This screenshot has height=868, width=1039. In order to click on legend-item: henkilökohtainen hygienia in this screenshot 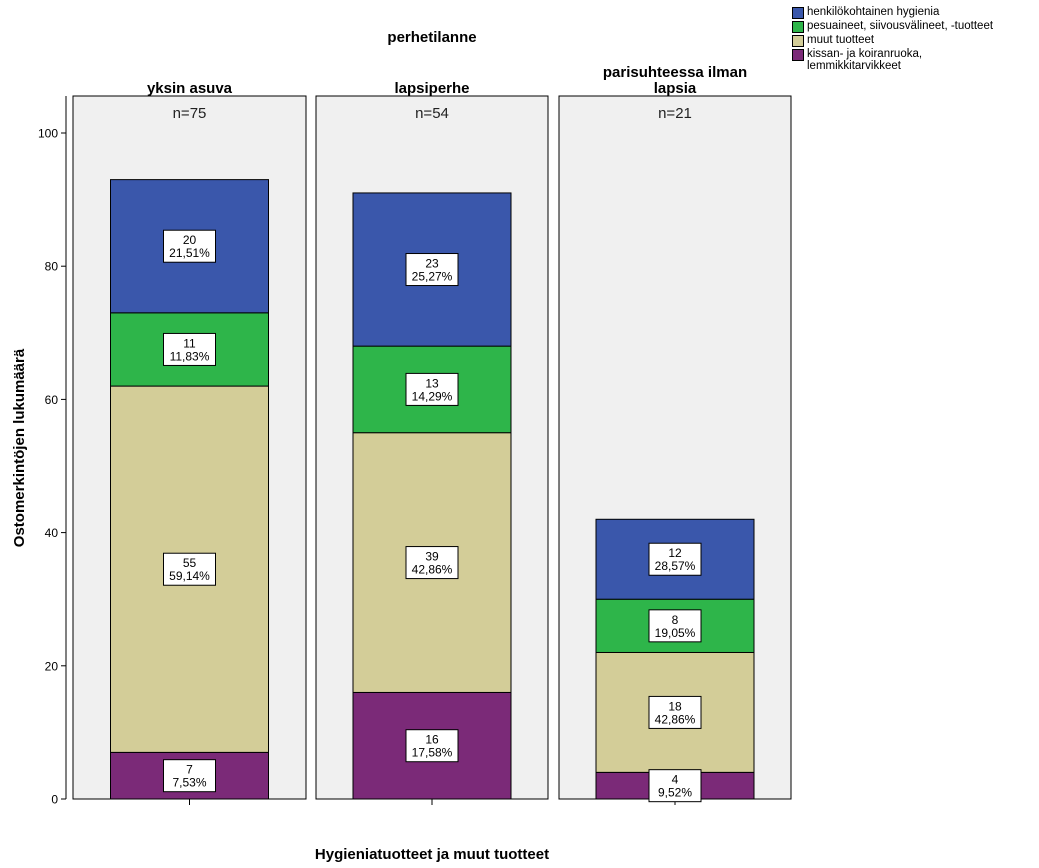, I will do `click(914, 12)`.